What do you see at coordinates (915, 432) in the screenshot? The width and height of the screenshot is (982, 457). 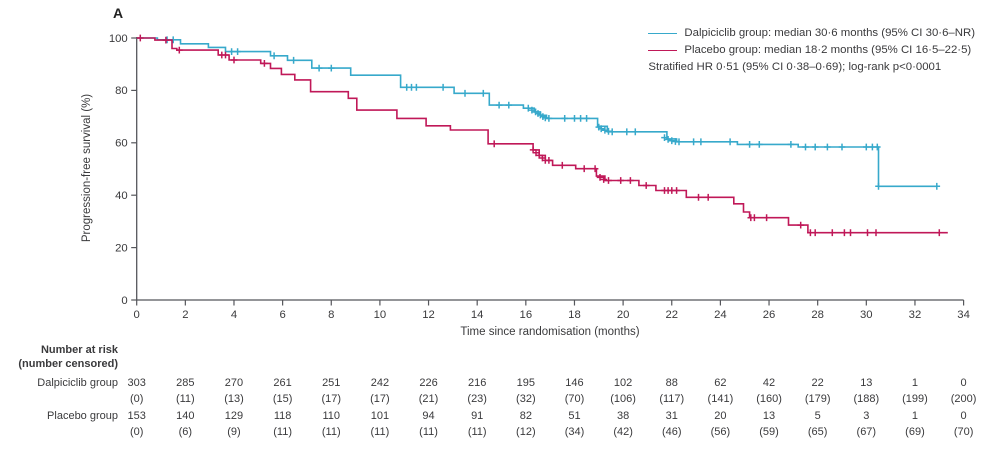 I see `censored-value: (69)` at bounding box center [915, 432].